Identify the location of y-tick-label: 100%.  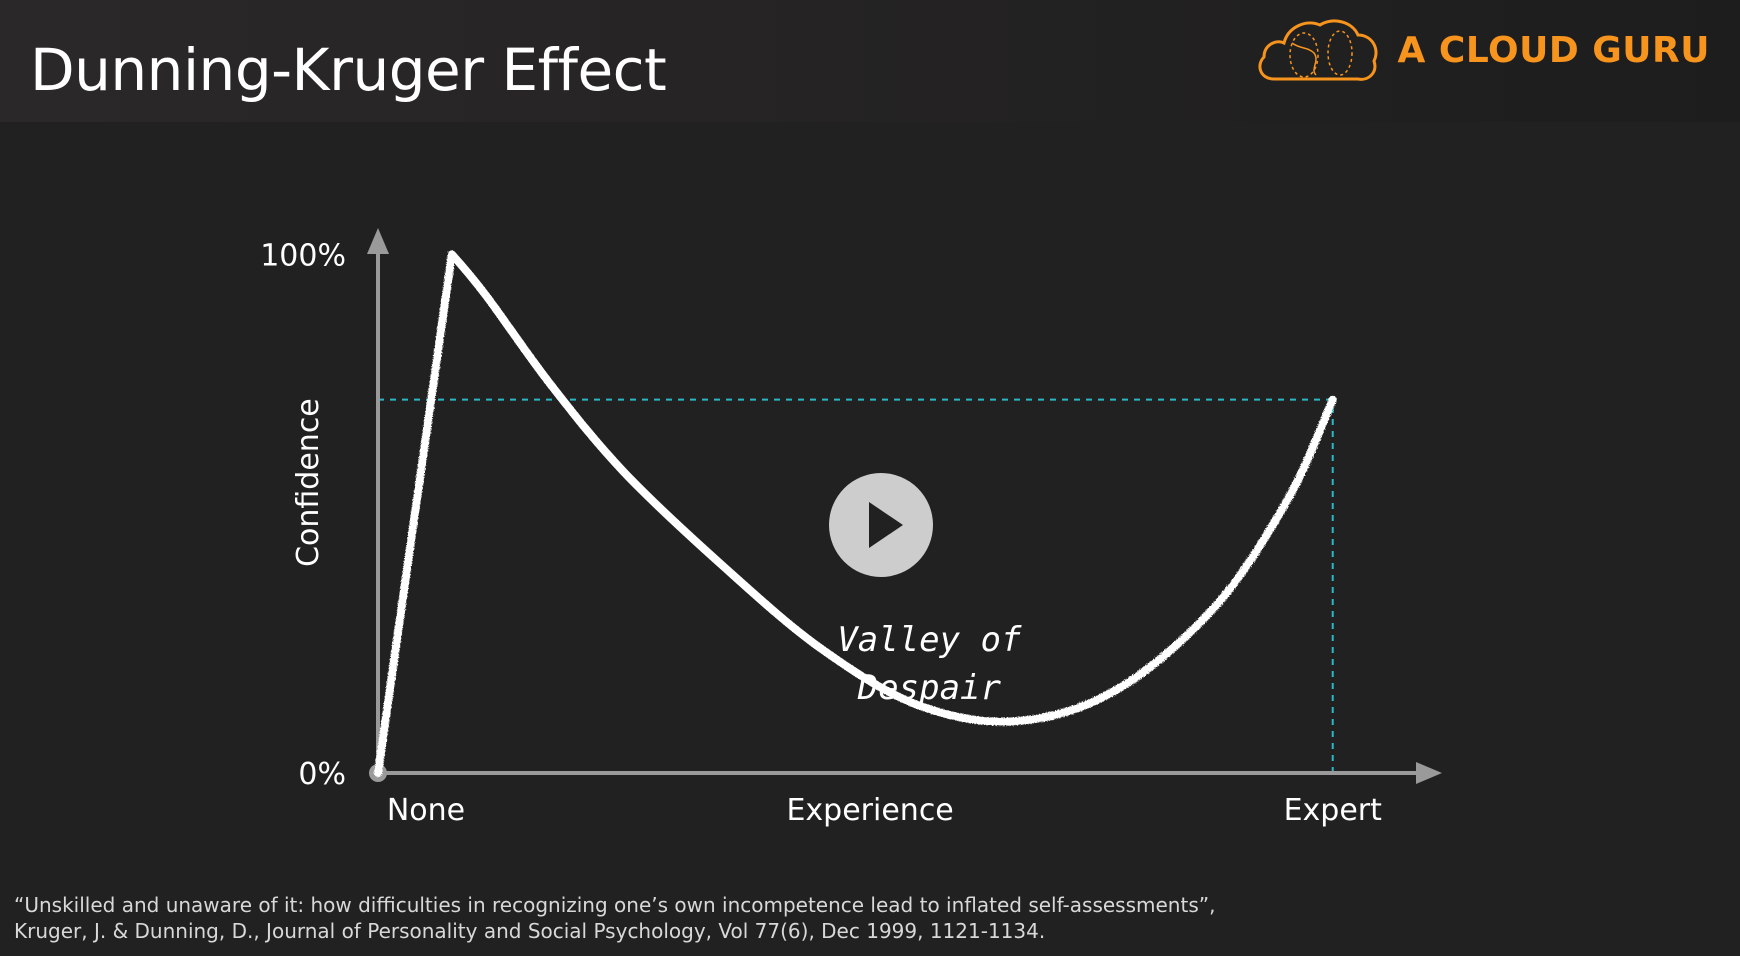
(303, 255).